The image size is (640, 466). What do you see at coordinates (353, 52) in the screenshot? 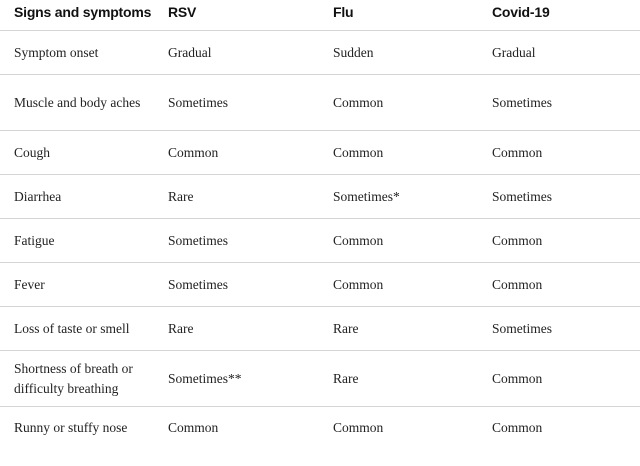
I see `flu-cell: Sudden` at bounding box center [353, 52].